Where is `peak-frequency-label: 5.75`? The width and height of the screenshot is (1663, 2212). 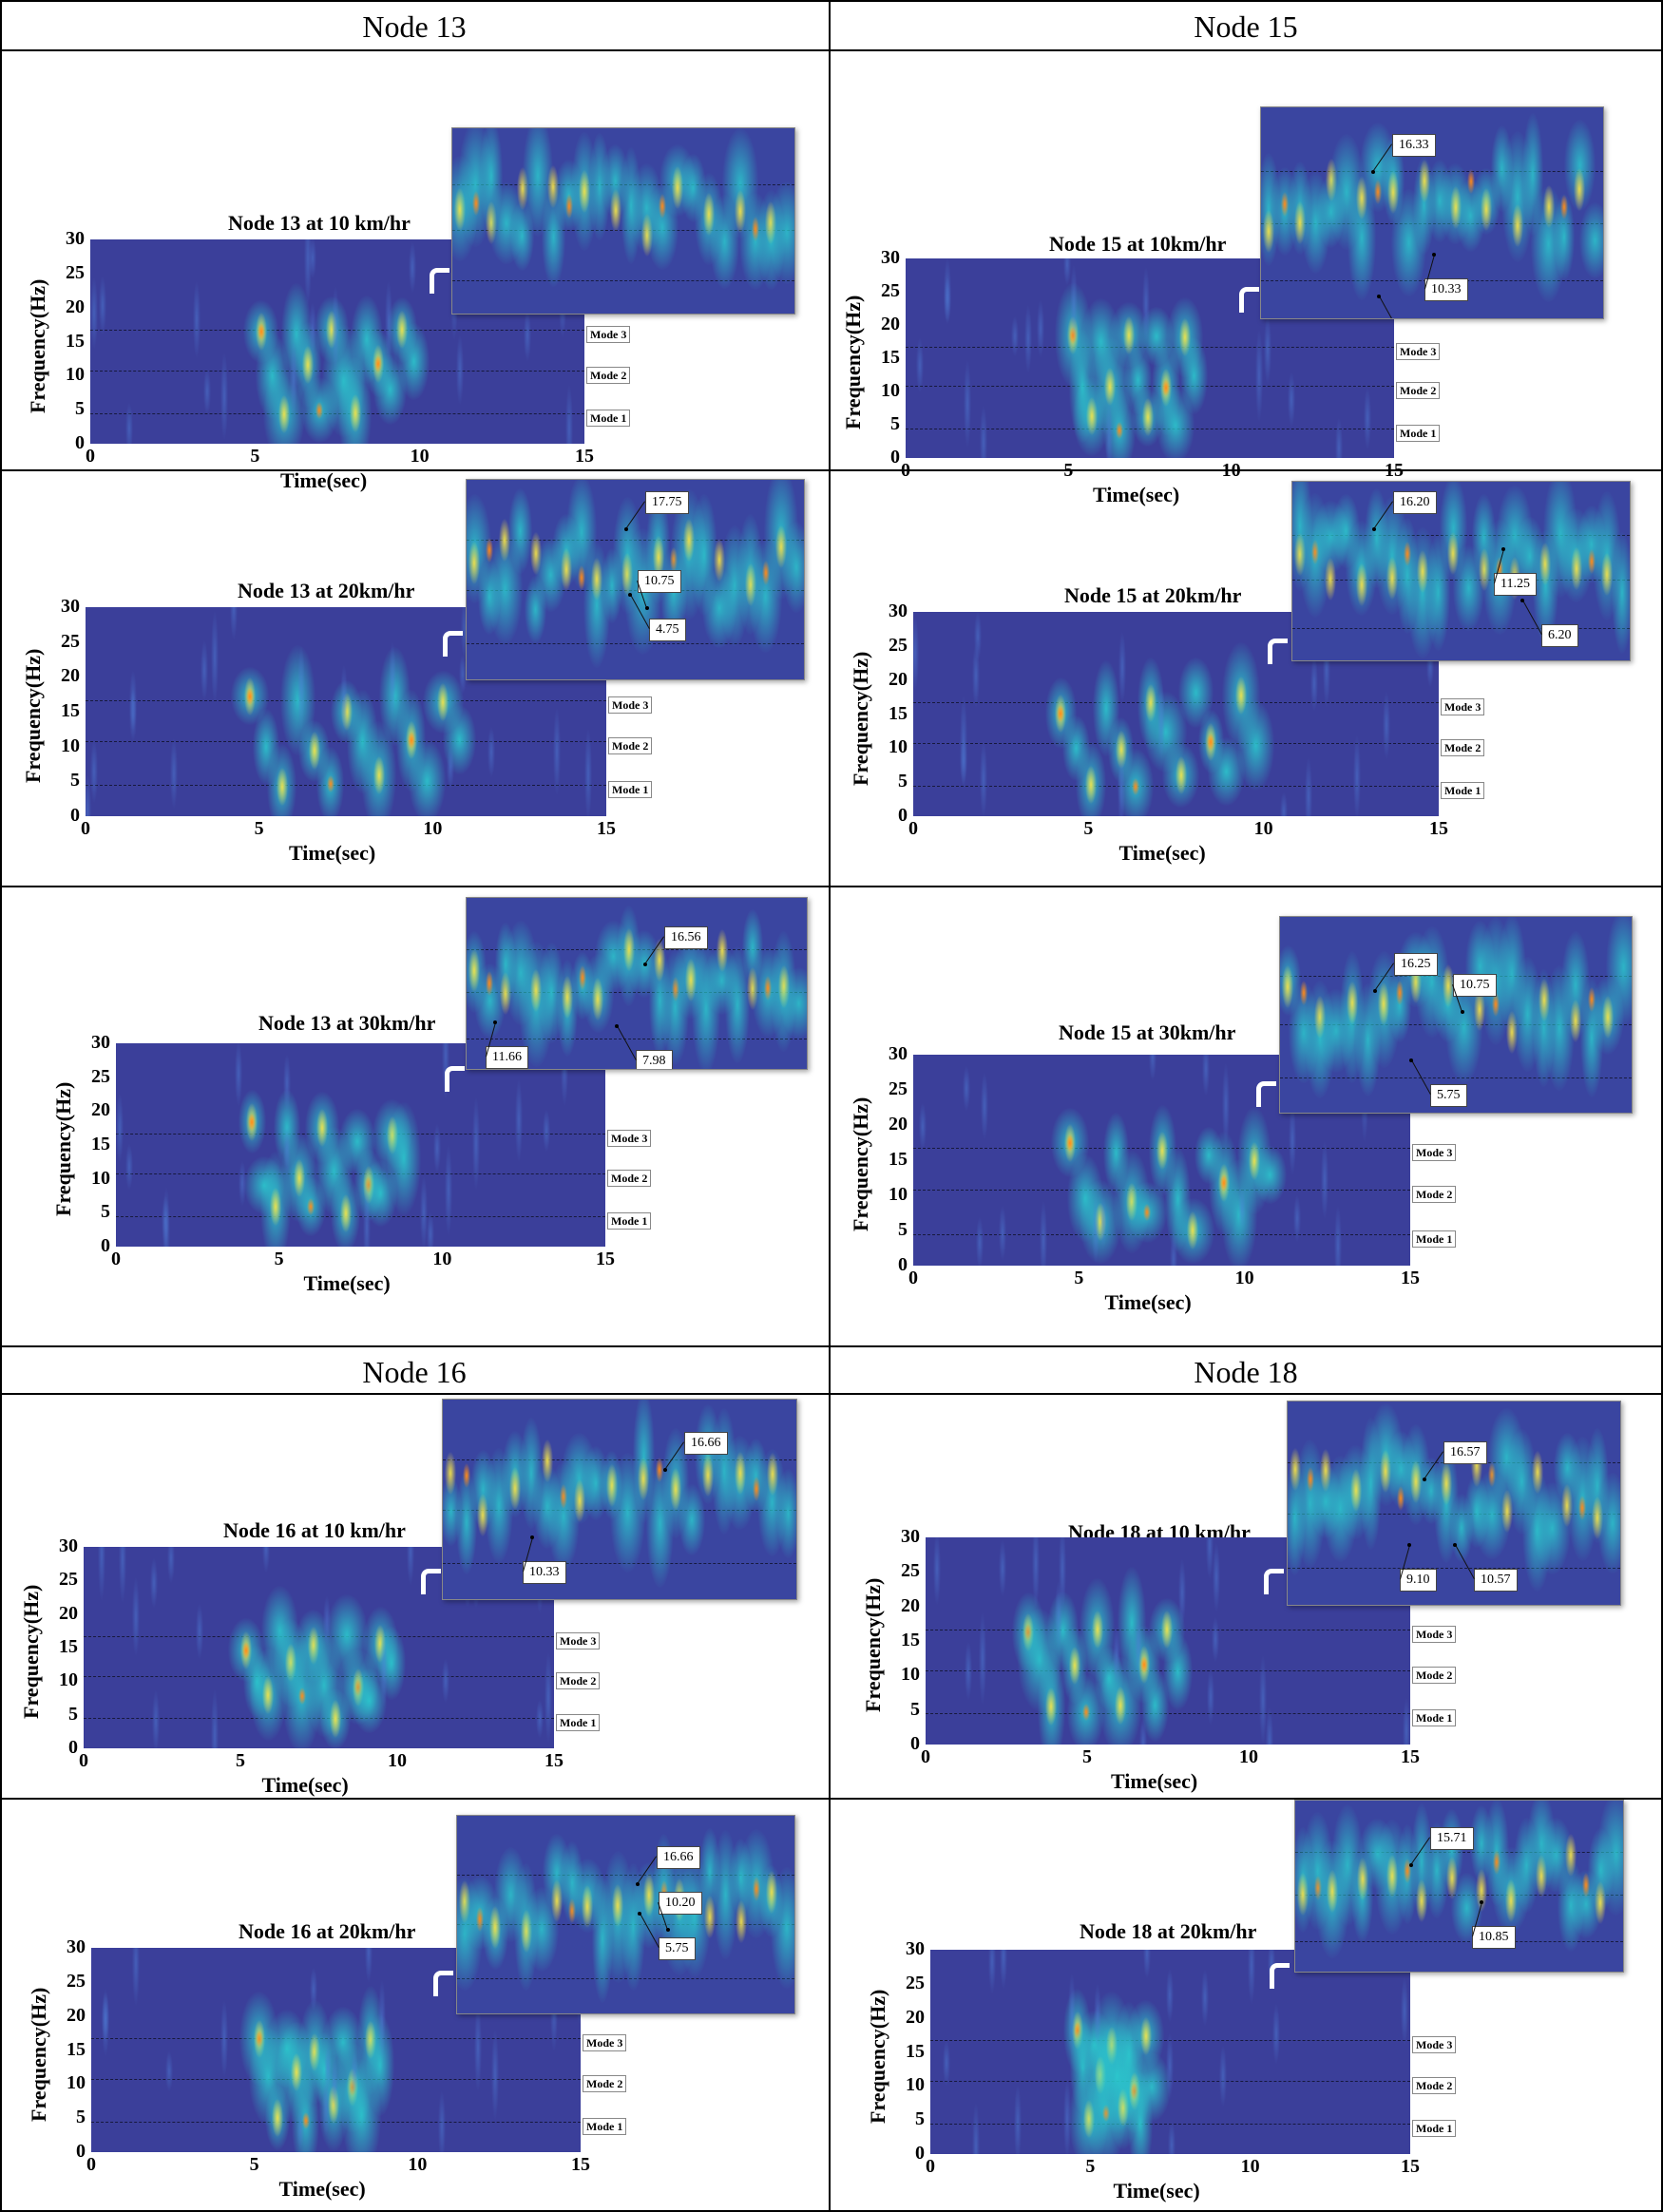
peak-frequency-label: 5.75 is located at coordinates (1448, 1095).